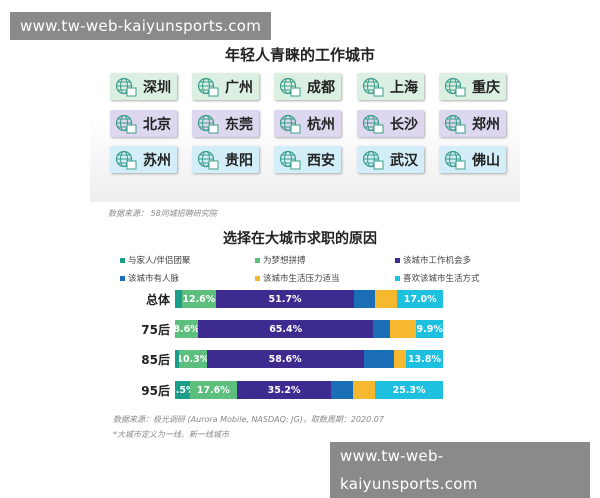 The image size is (600, 498). I want to click on city-name: 上海, so click(404, 87).